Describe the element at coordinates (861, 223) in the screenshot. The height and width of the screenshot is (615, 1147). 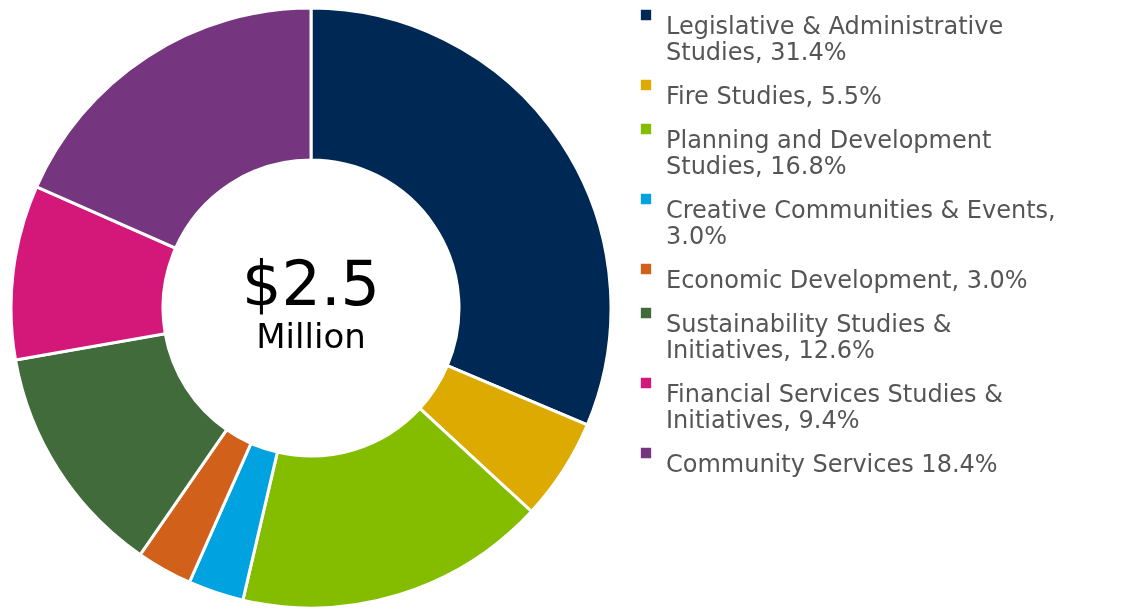
I see `legend-label: Creative Communities & Events, 3.0%` at that location.